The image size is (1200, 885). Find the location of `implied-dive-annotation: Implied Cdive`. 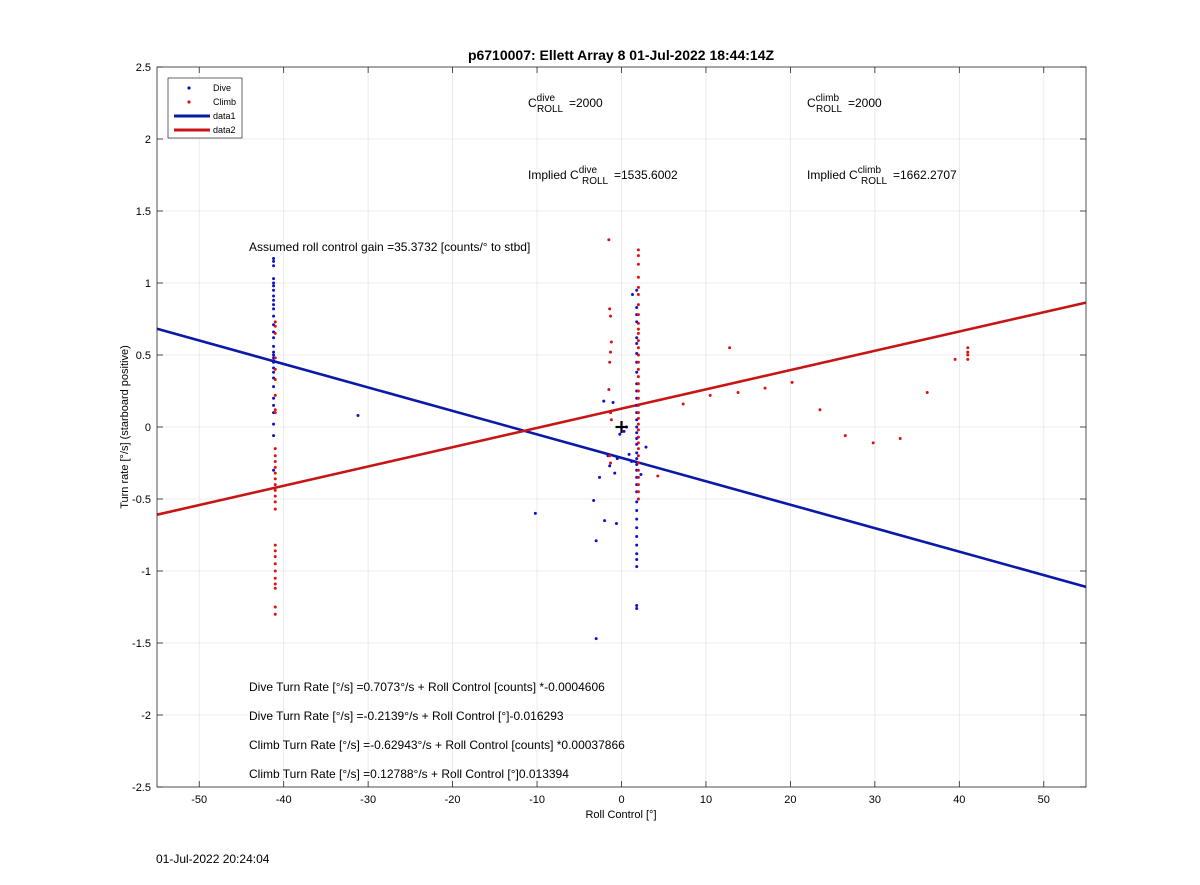

implied-dive-annotation: Implied Cdive is located at coordinates (562, 173).